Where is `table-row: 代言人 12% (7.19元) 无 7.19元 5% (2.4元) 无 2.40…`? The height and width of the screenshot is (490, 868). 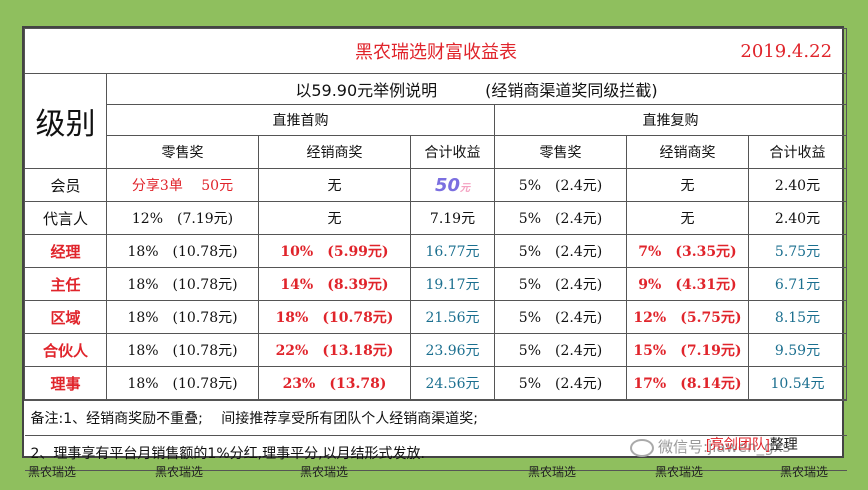
table-row: 代言人 12% (7.19元) 无 7.19元 5% (2.4元) 无 2.40… is located at coordinates (436, 218).